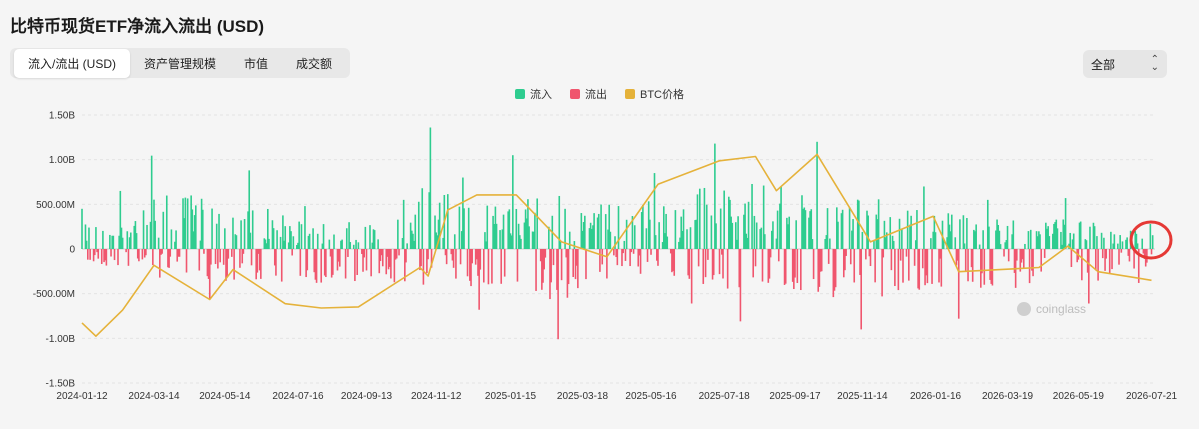  Describe the element at coordinates (651, 396) in the screenshot. I see `x-tick-label: 2025-05-16` at that location.